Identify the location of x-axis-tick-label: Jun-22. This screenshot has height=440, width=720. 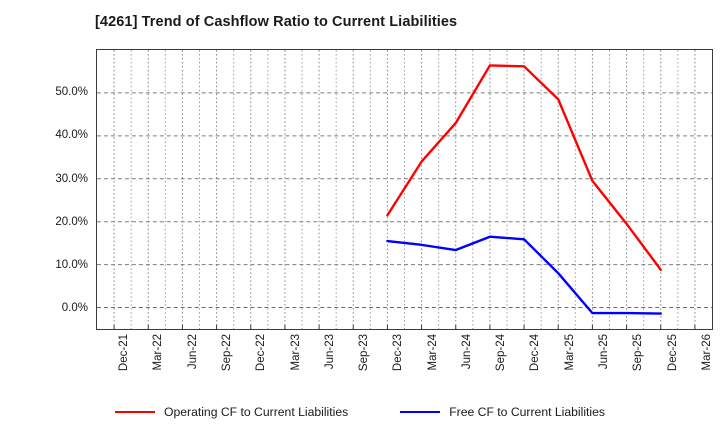
(192, 352).